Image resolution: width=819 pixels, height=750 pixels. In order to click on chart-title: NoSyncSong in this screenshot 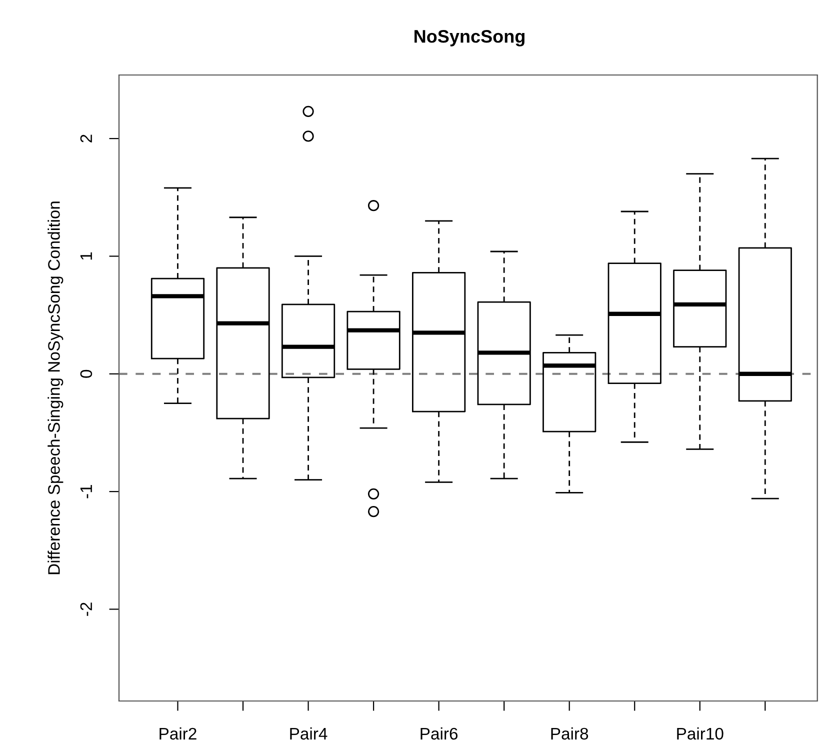, I will do `click(469, 38)`.